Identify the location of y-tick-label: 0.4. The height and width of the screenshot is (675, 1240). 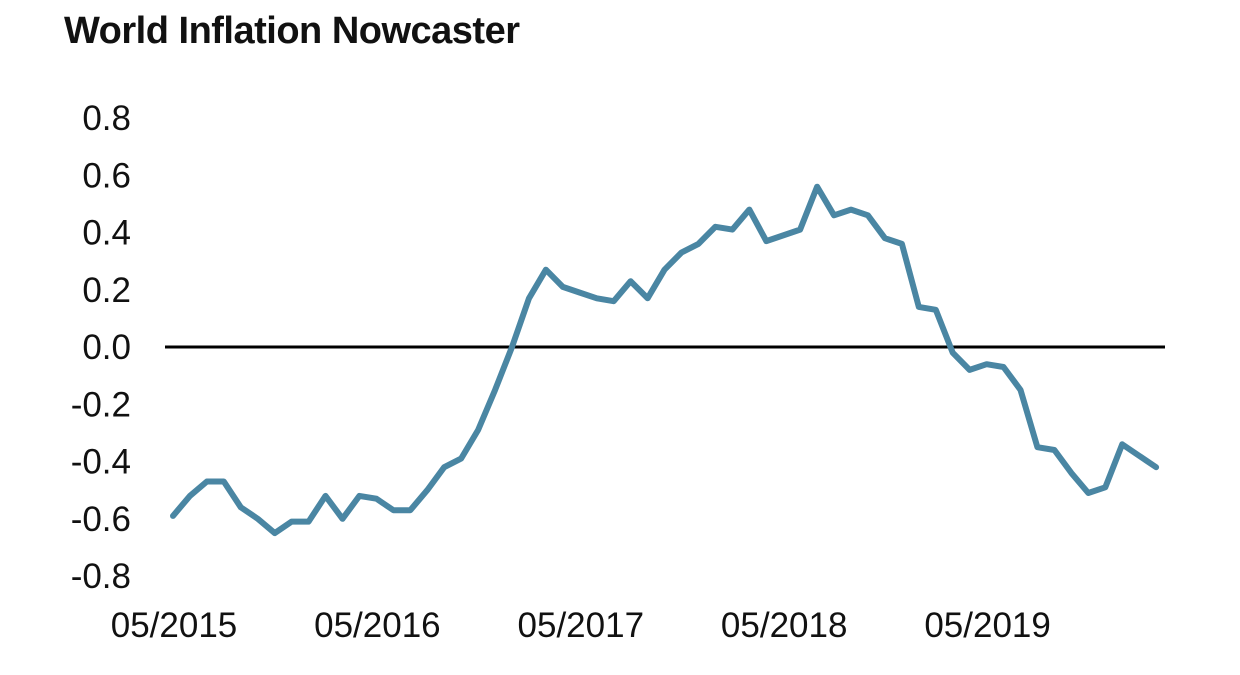
(106, 233).